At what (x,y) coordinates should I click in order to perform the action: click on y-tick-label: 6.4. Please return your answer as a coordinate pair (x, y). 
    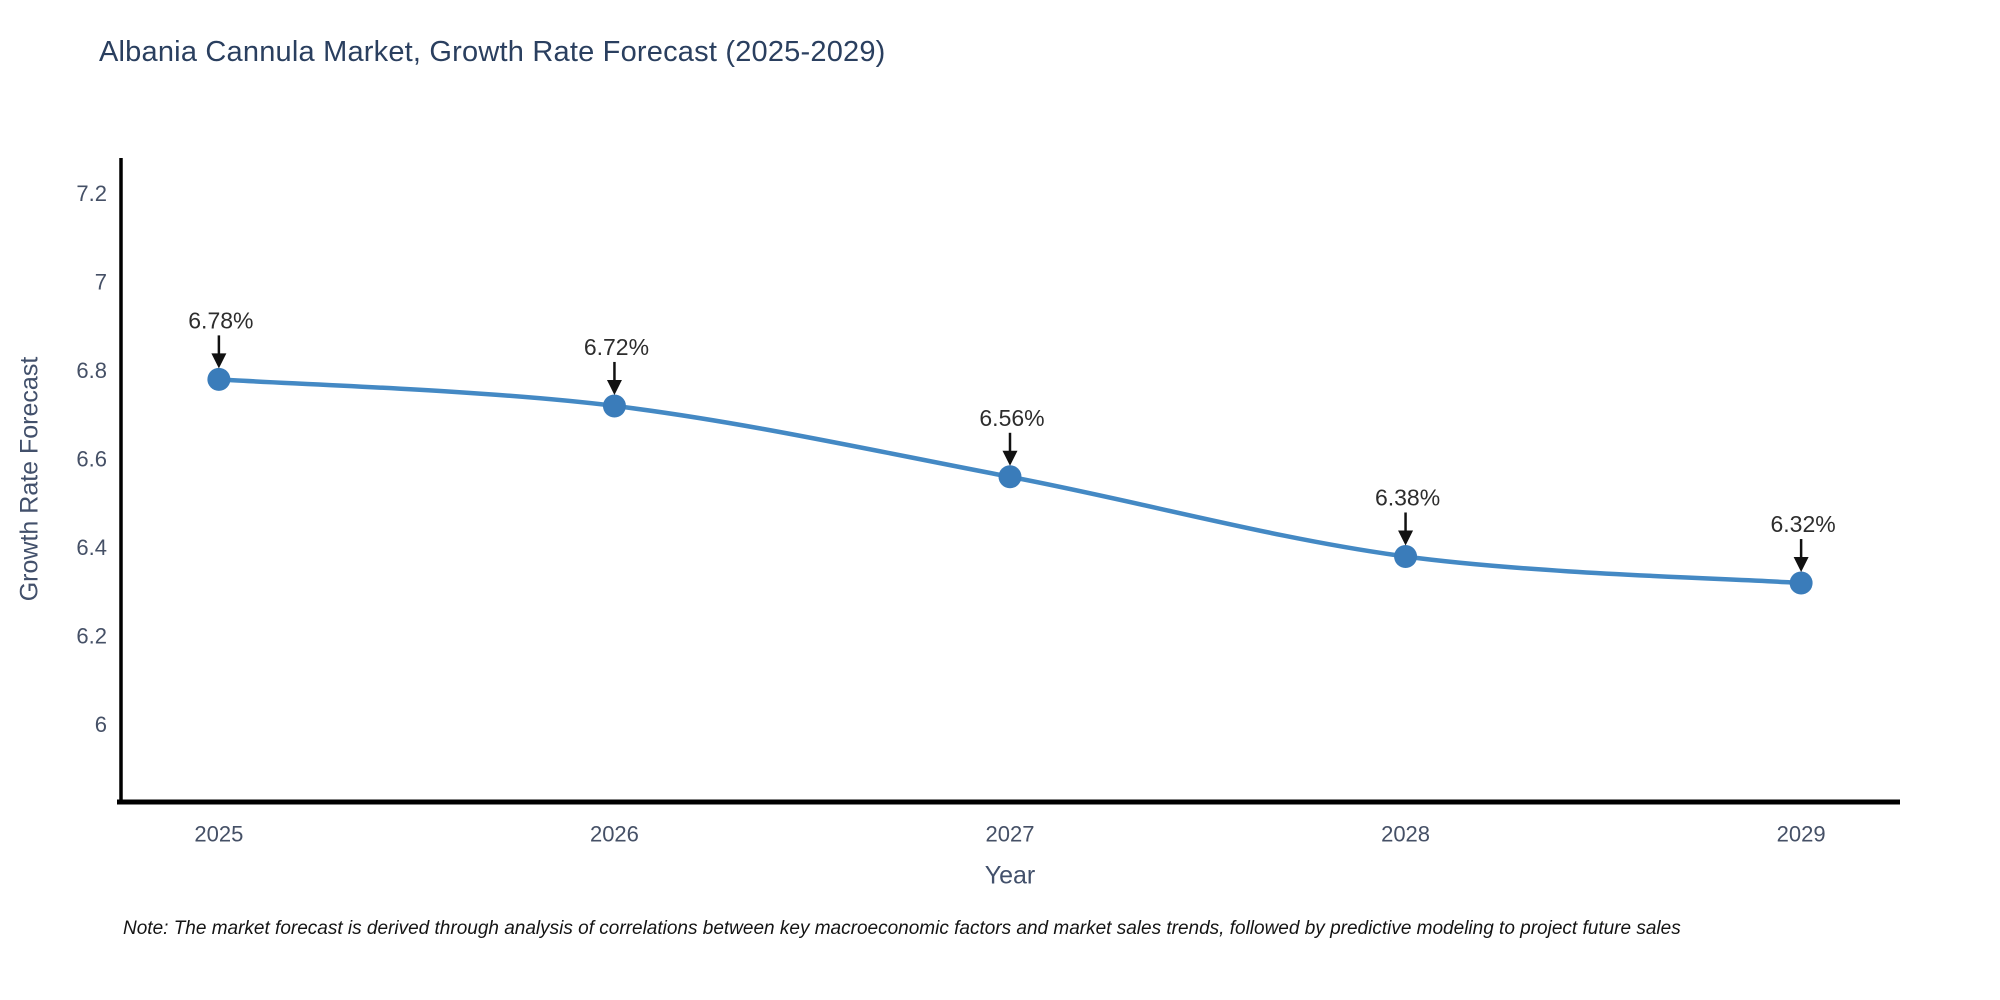
    Looking at the image, I should click on (91, 547).